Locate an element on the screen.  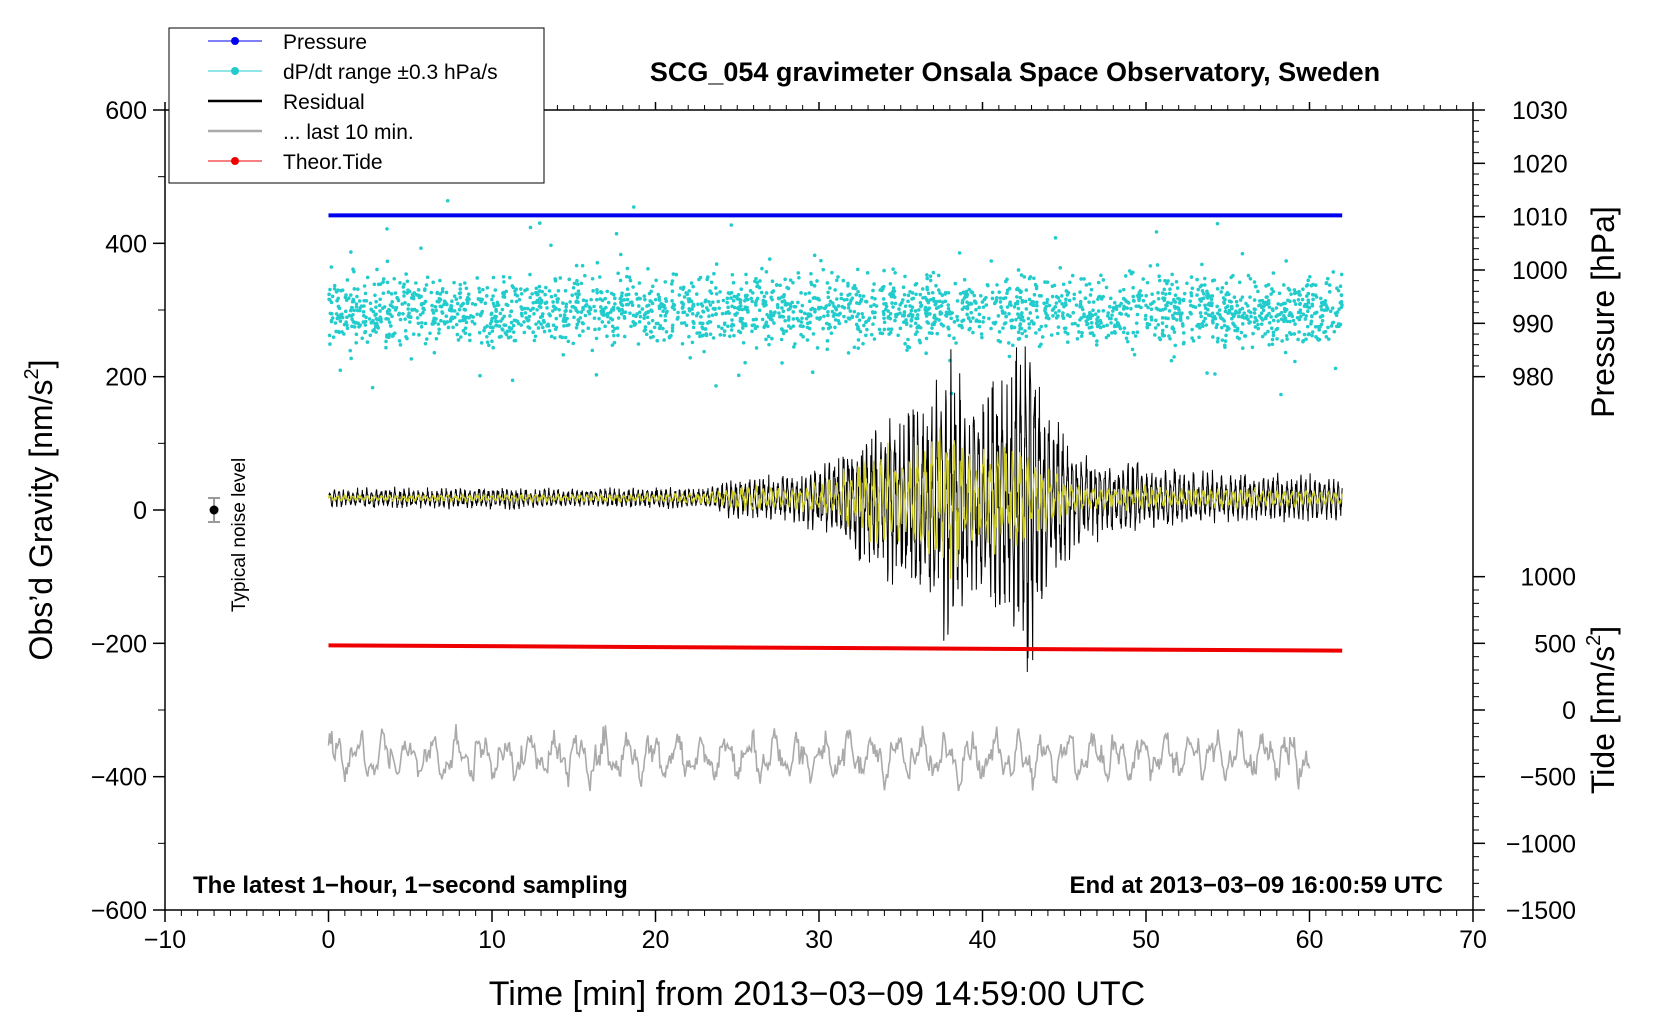
y-tick-label: 600 is located at coordinates (126, 111).